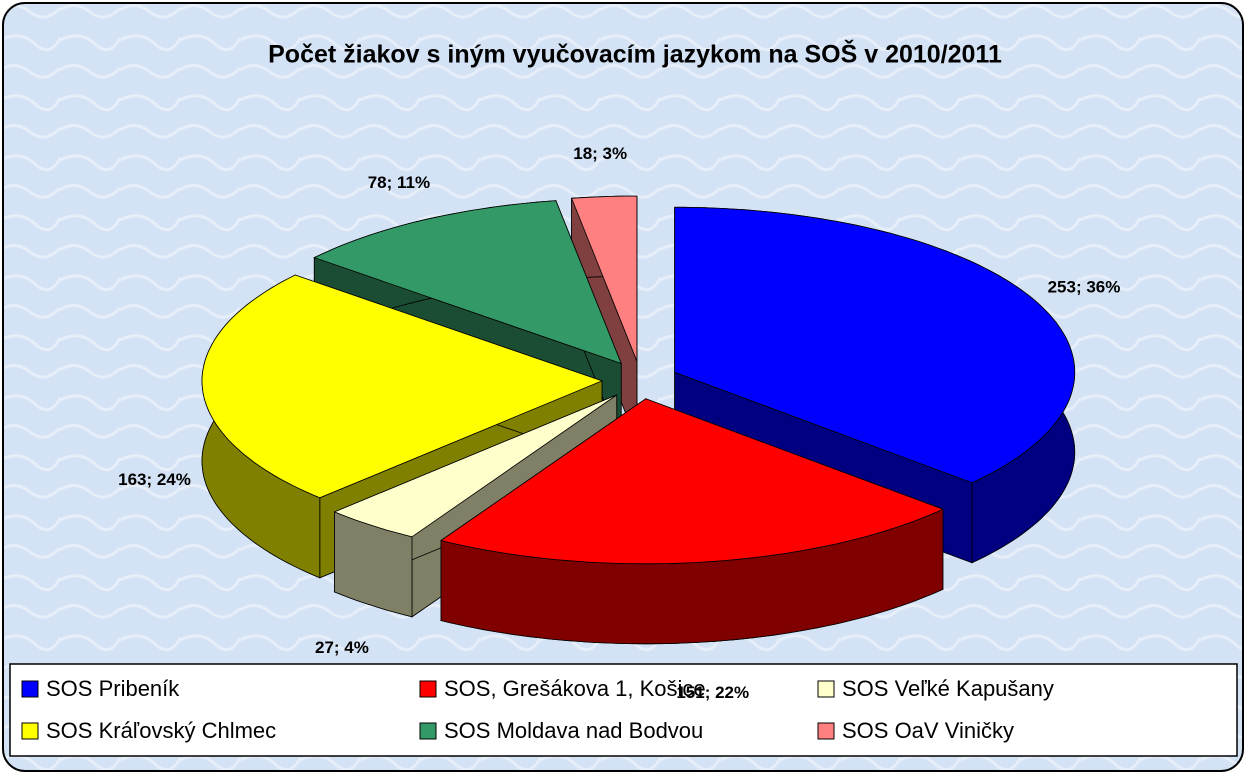 Image resolution: width=1247 pixels, height=780 pixels. What do you see at coordinates (600, 153) in the screenshot?
I see `data-label: 18; 3%` at bounding box center [600, 153].